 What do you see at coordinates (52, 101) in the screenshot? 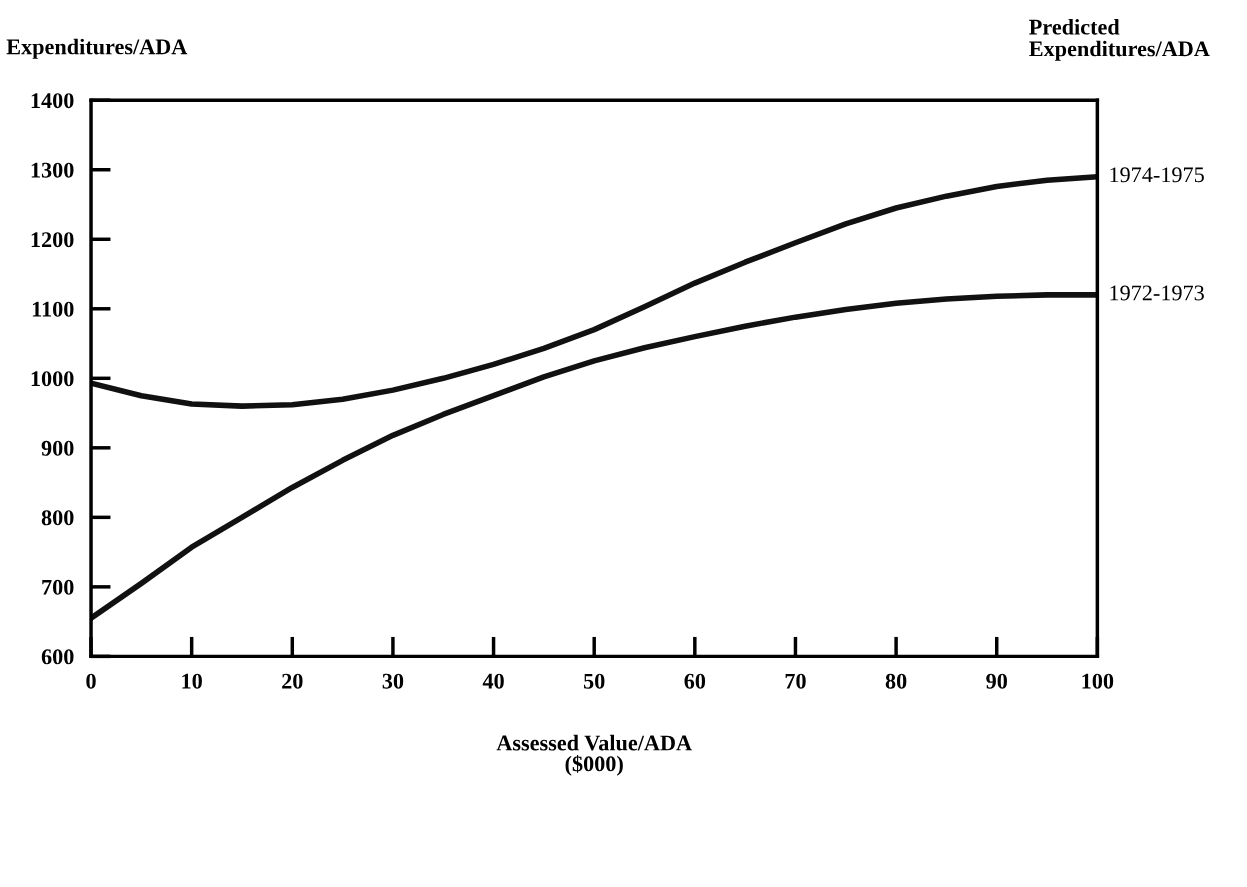
I see `y-tick-label: 1400` at bounding box center [52, 101].